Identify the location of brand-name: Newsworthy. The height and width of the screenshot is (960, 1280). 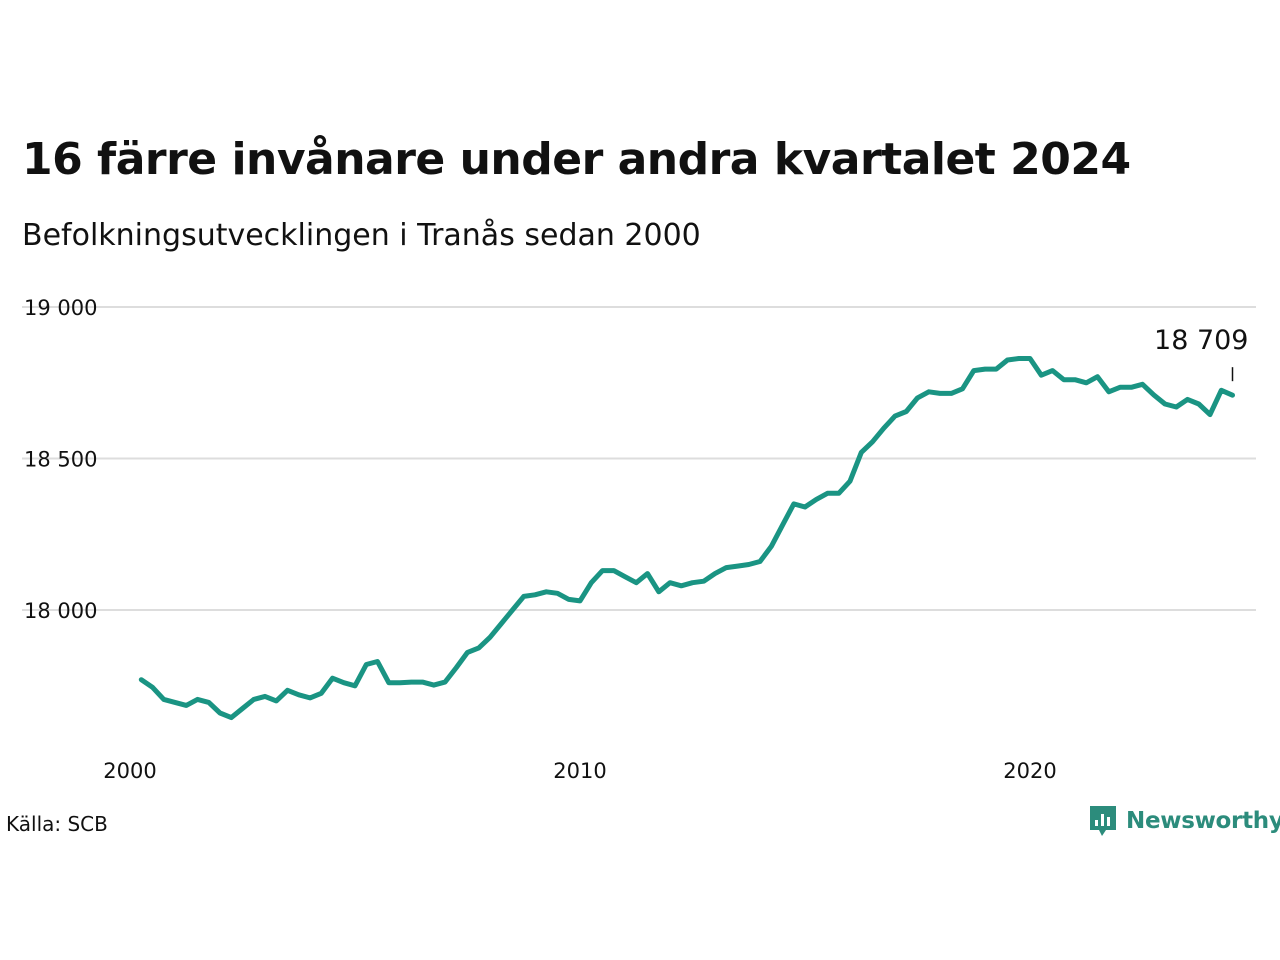
(1203, 821).